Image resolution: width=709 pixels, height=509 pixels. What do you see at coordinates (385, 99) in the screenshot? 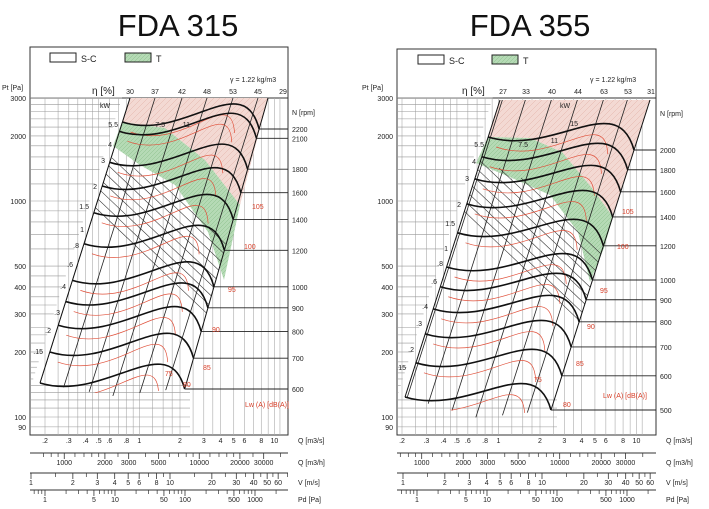
I see `y-tick-label: 3000` at bounding box center [385, 99].